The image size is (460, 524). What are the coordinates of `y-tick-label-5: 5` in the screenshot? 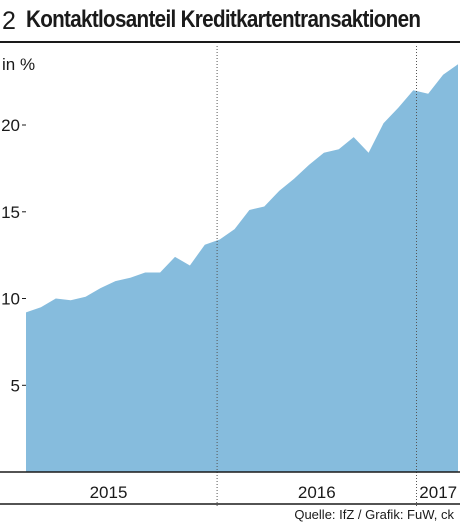 It's located at (15, 385).